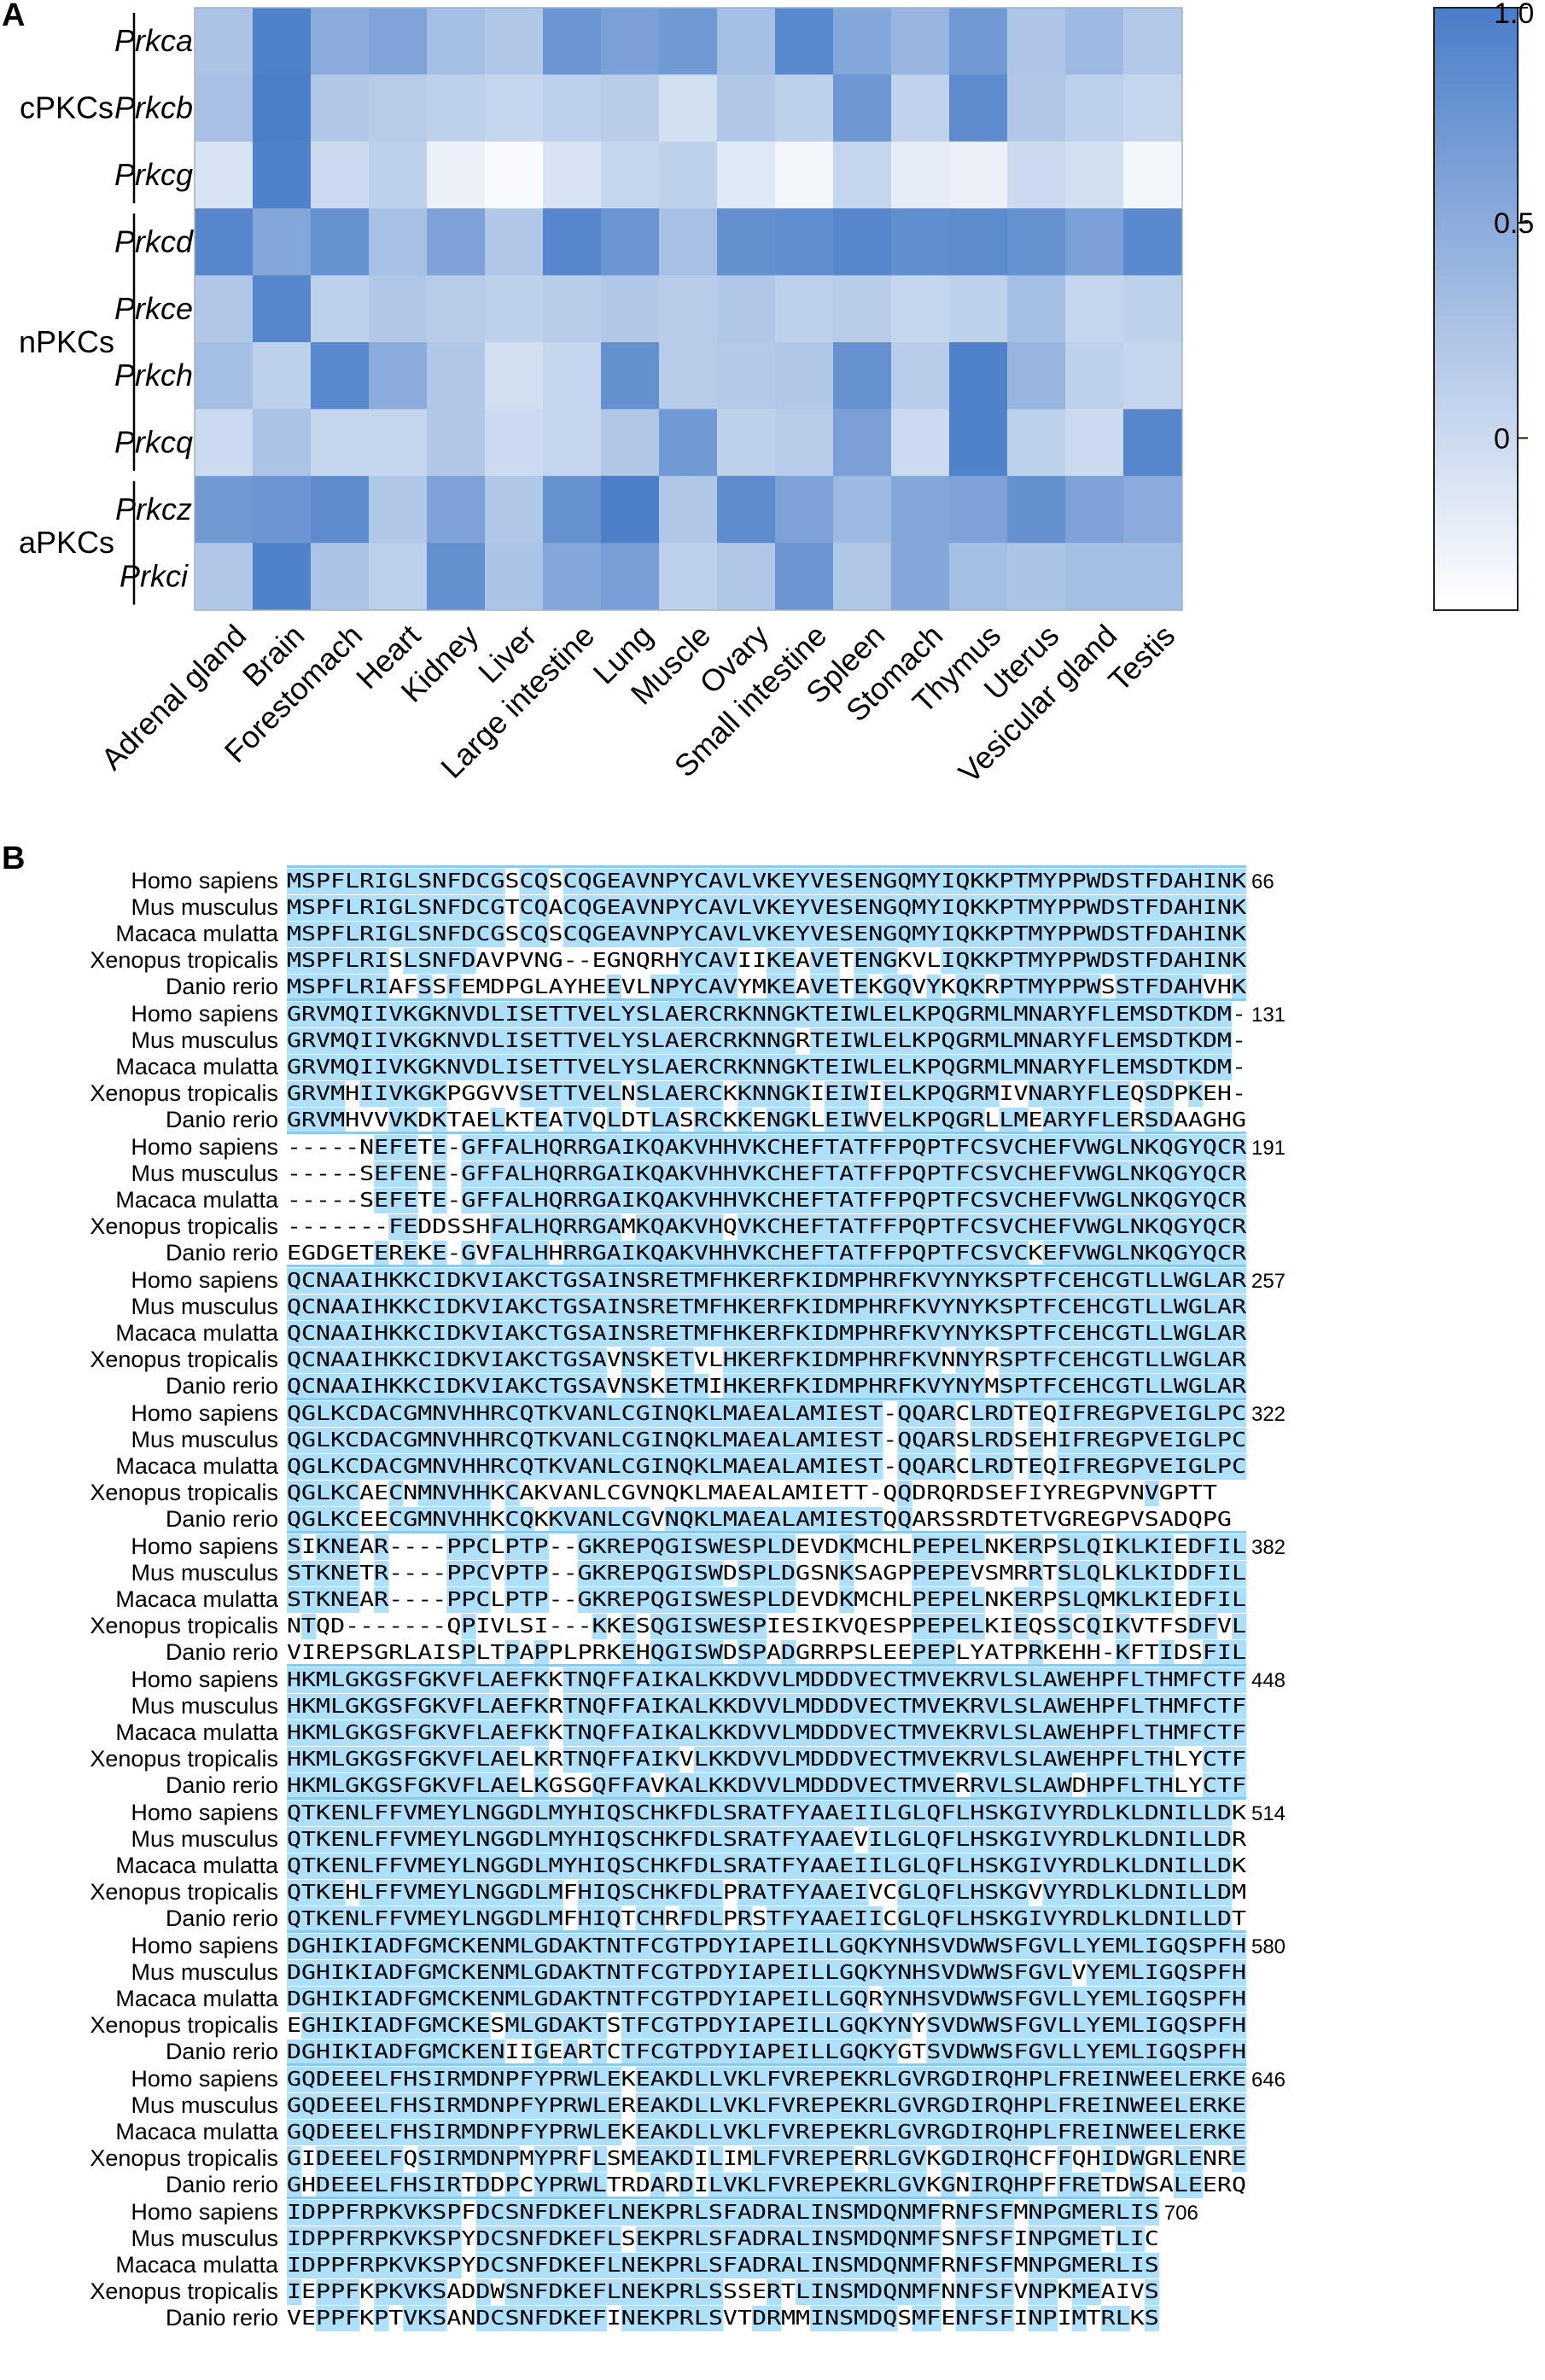 The image size is (1545, 2380). What do you see at coordinates (153, 376) in the screenshot?
I see `gene-label: Prkch` at bounding box center [153, 376].